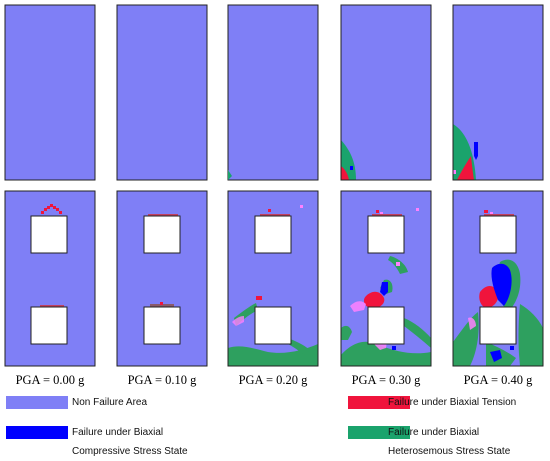 The width and height of the screenshot is (550, 461). I want to click on legend-label-heterosemous-line2: Heterosemous Stress State, so click(449, 451).